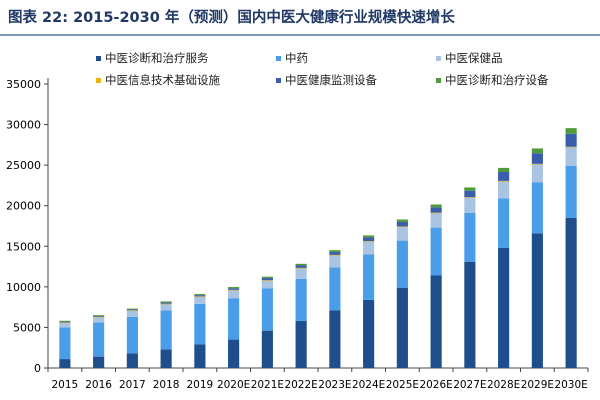 This screenshot has height=400, width=600. What do you see at coordinates (435, 385) in the screenshot?
I see `x-tick-label: 2026E` at bounding box center [435, 385].